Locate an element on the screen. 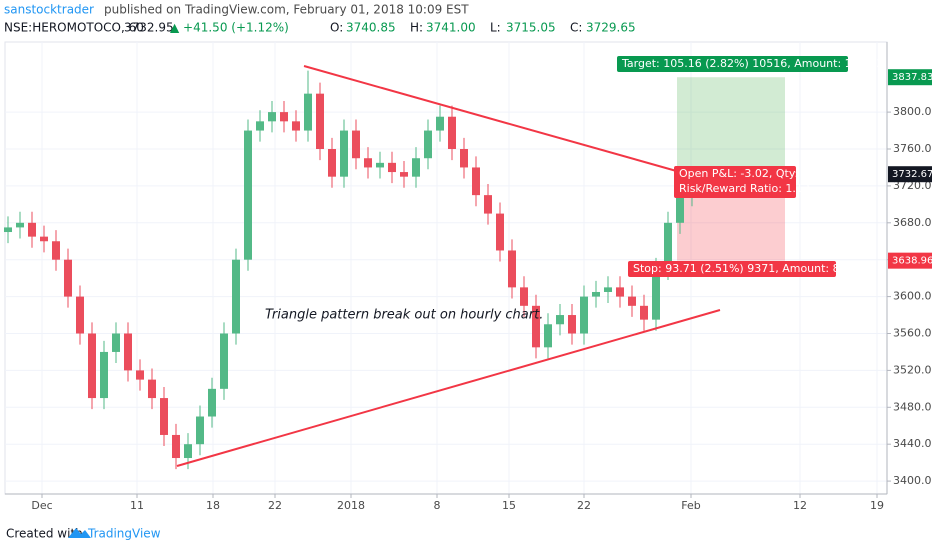  x-tick-label: 12 is located at coordinates (800, 505).